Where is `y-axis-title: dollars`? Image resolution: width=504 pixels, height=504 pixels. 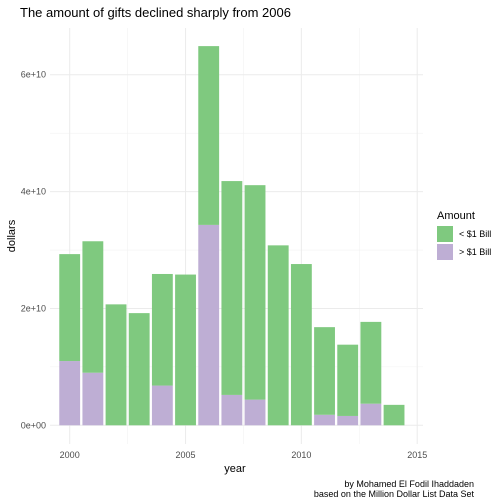
y-axis-title: dollars is located at coordinates (12, 235).